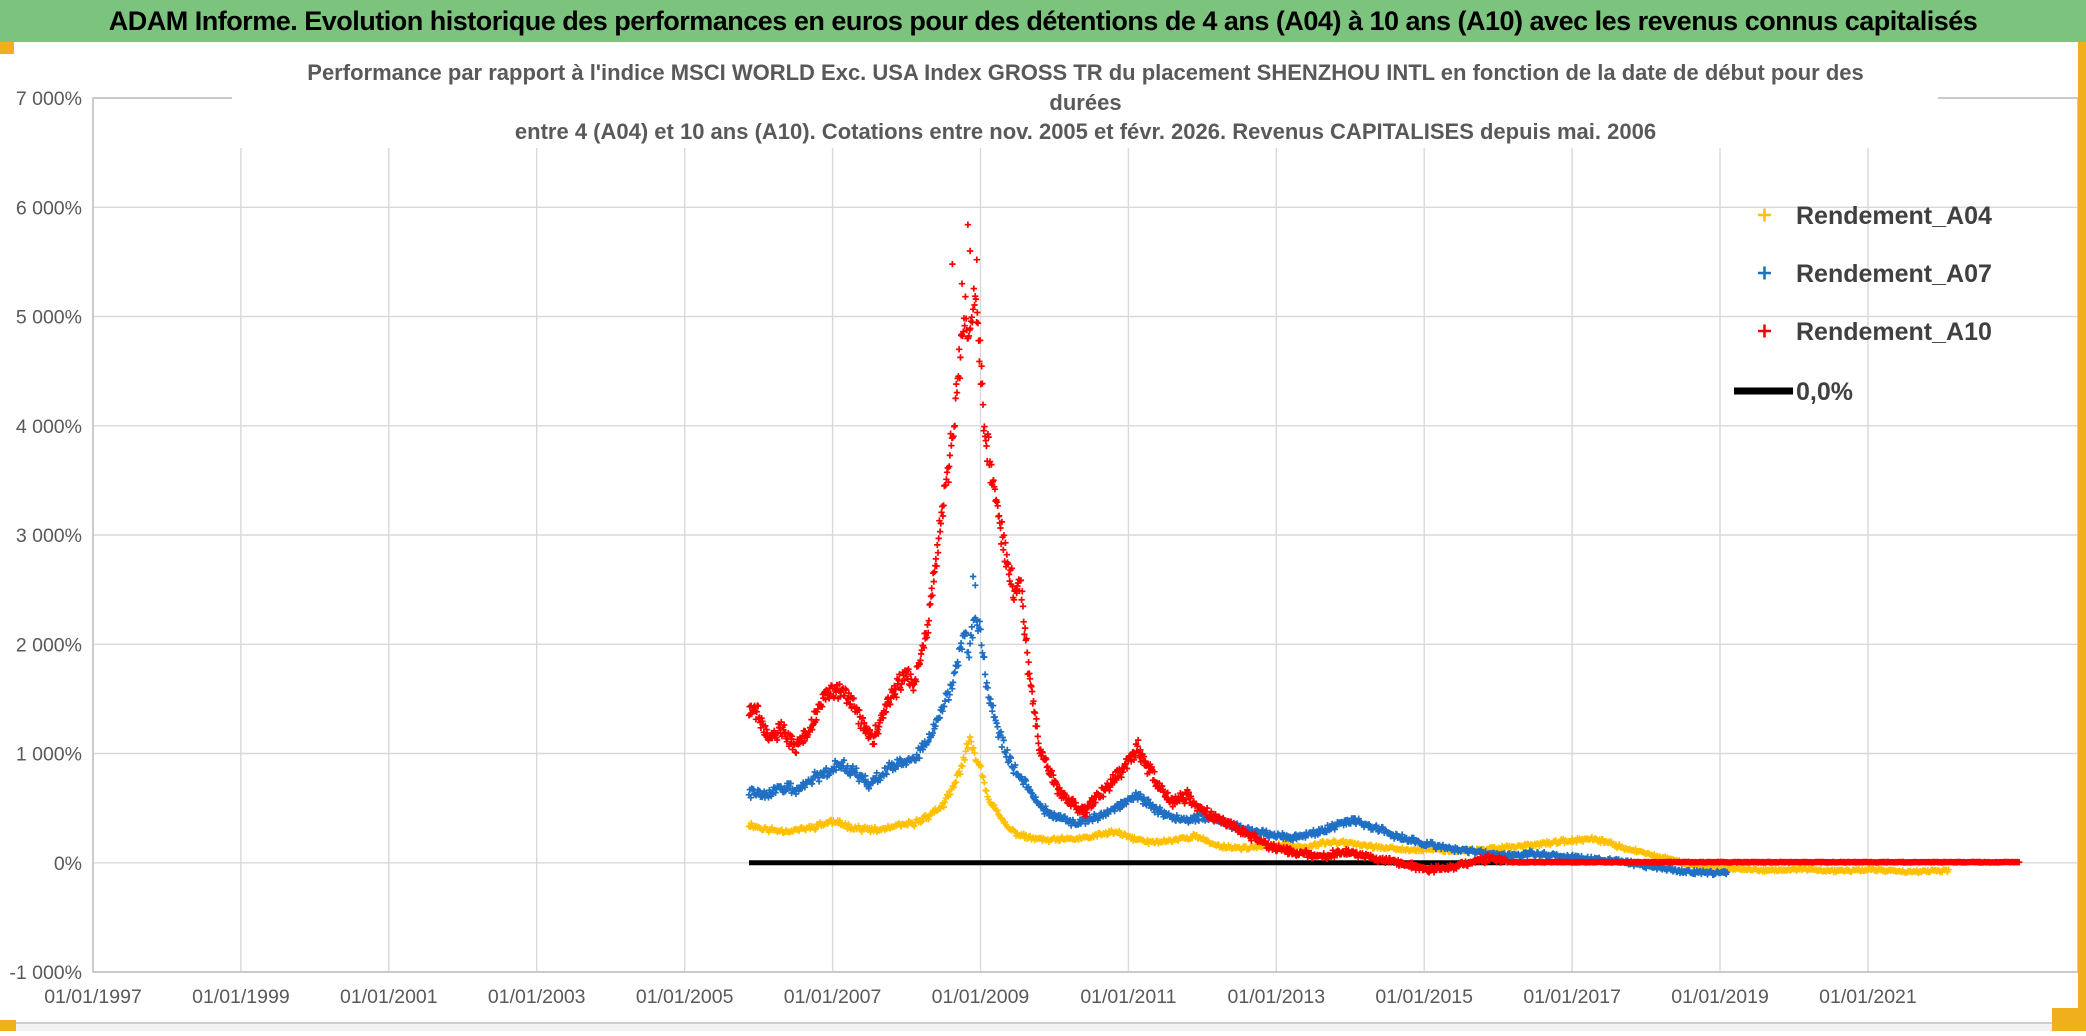 The image size is (2086, 1036). I want to click on legend-label: Rendement_A07, so click(1894, 274).